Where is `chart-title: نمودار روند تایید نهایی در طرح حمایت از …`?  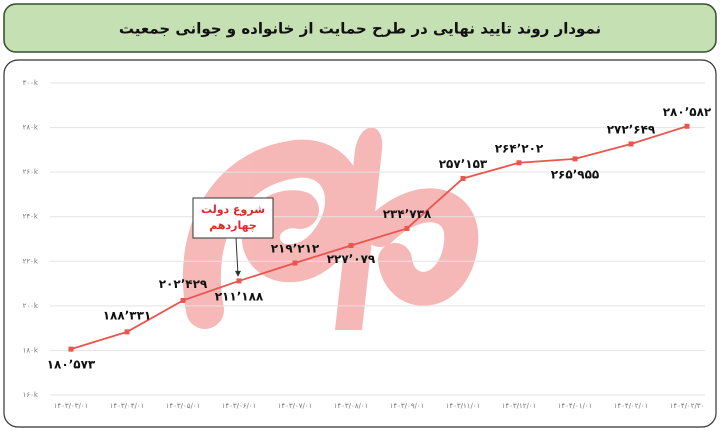
chart-title: نمودار روند تایید نهایی در طرح حمایت از … is located at coordinates (360, 29).